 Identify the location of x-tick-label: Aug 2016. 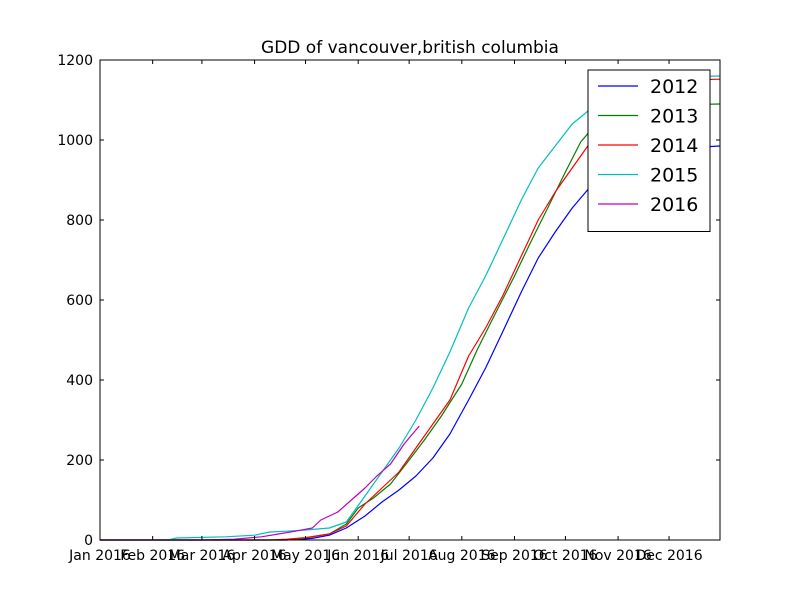
(462, 556).